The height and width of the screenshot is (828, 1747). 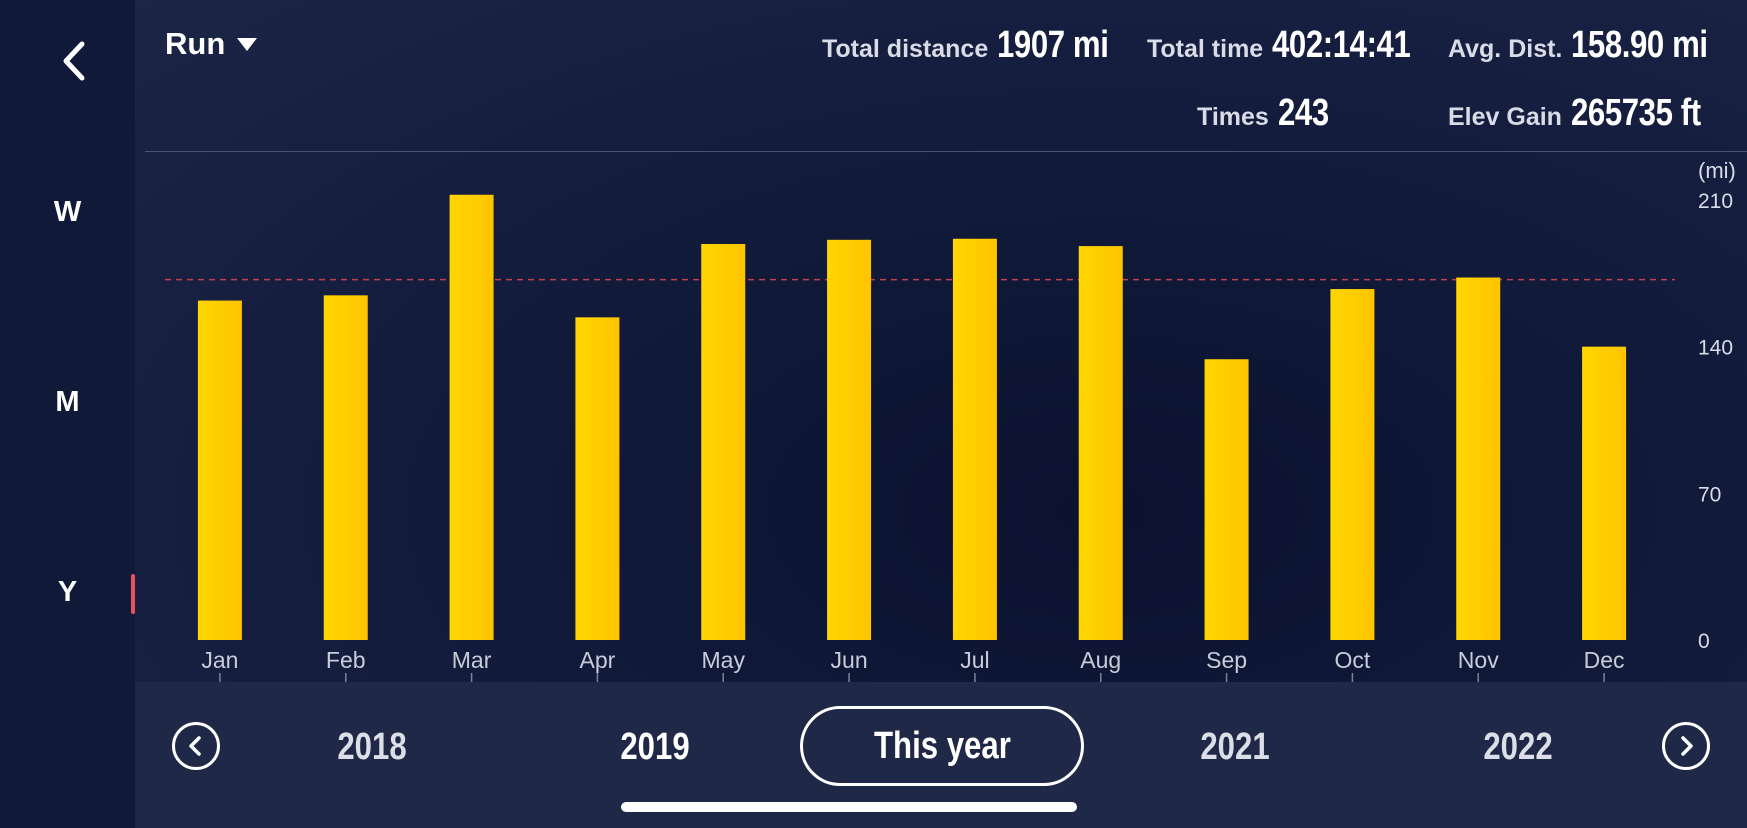 I want to click on stat-total-distance: Total distance 1907 mi, so click(x=977, y=45).